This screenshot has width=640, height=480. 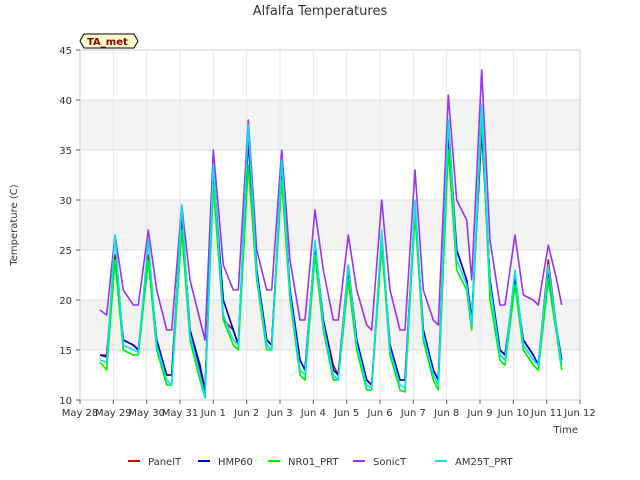 I want to click on x-tick-label: Jun 12, so click(x=579, y=413).